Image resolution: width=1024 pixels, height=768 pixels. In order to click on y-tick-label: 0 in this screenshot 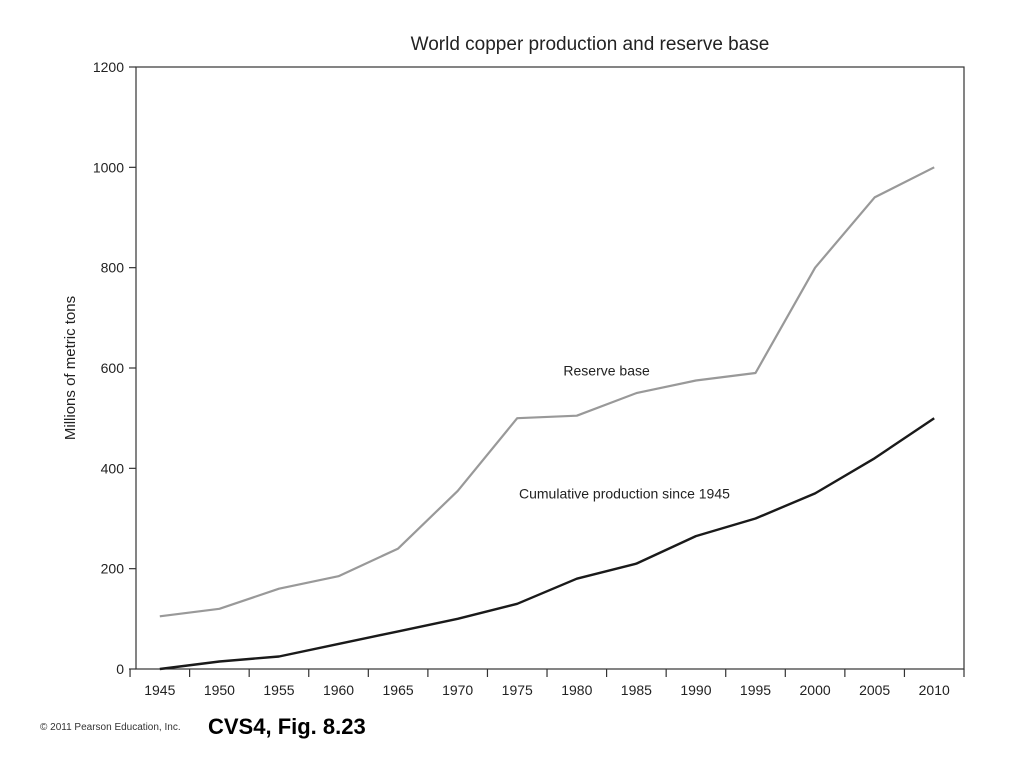, I will do `click(120, 669)`.